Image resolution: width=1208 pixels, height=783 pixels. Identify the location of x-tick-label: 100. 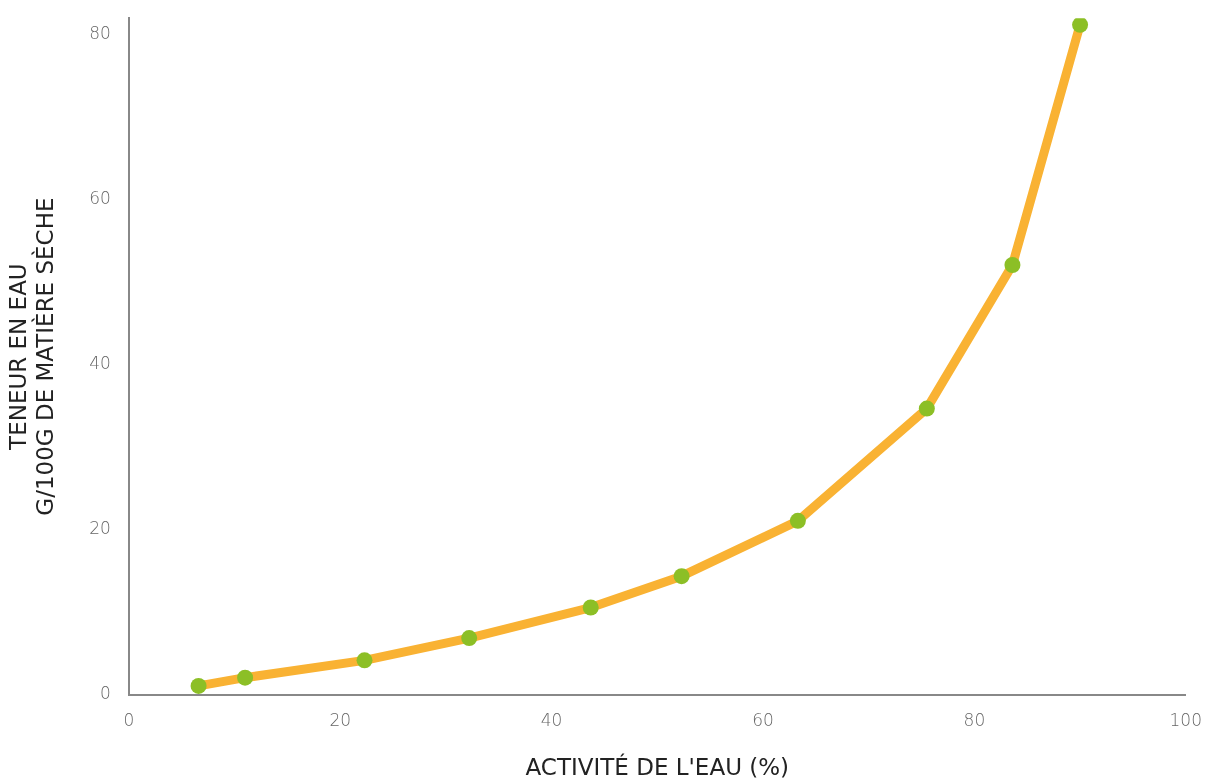
(1185, 719).